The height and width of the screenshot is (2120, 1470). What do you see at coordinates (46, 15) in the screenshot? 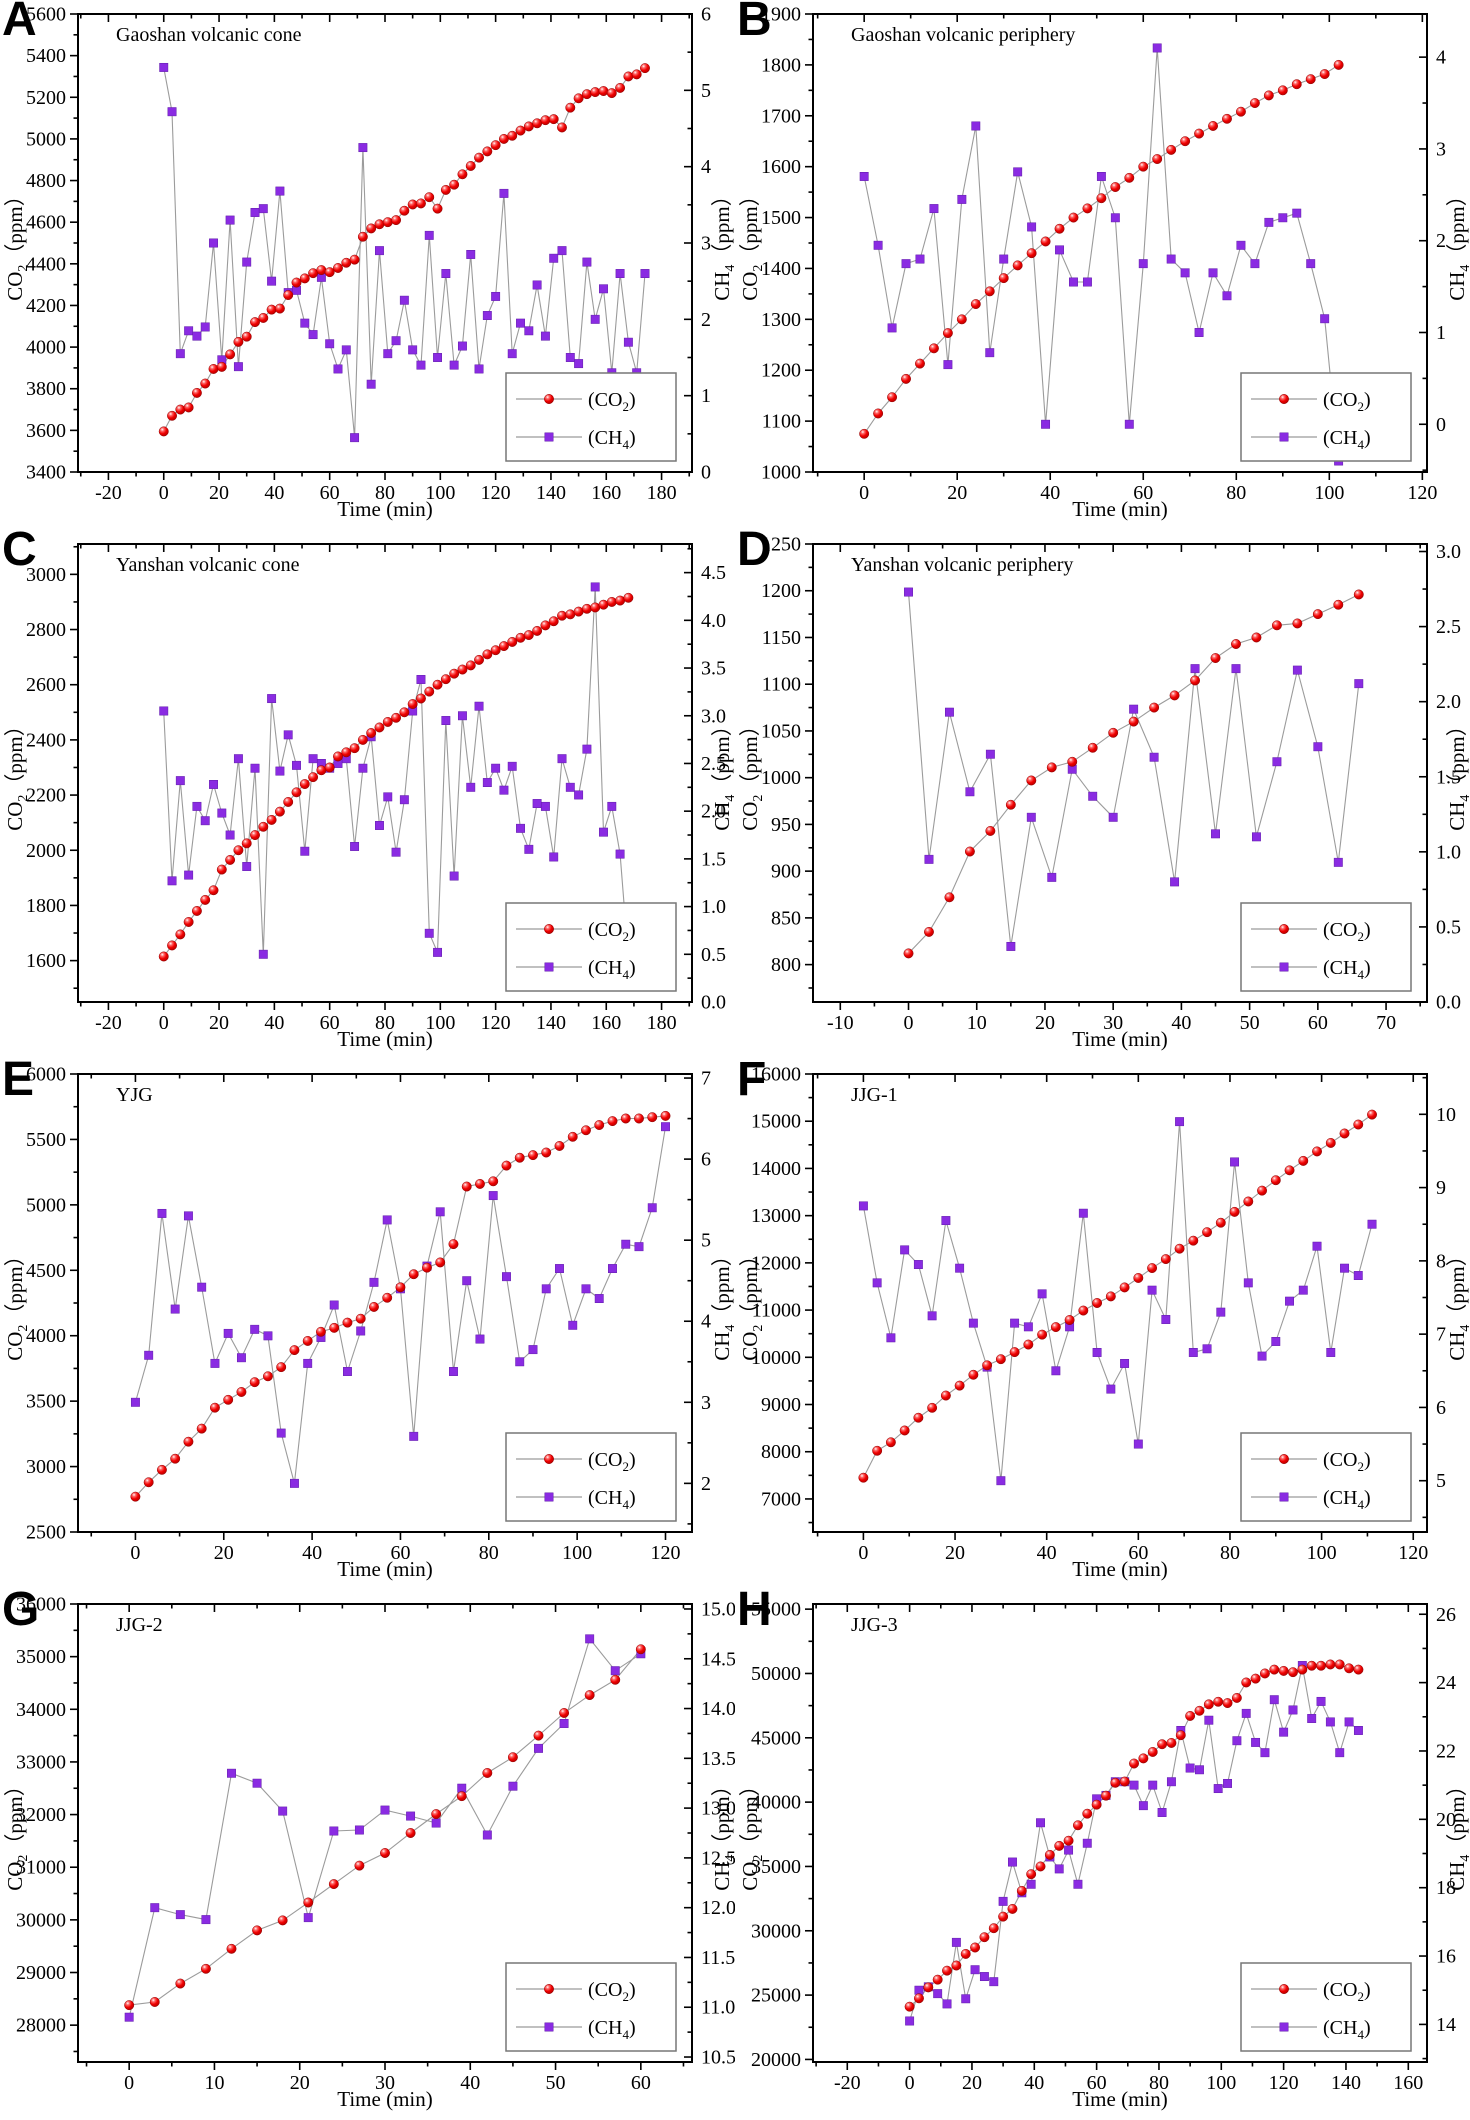
I see `y-left-tick-label: 5600` at bounding box center [46, 15].